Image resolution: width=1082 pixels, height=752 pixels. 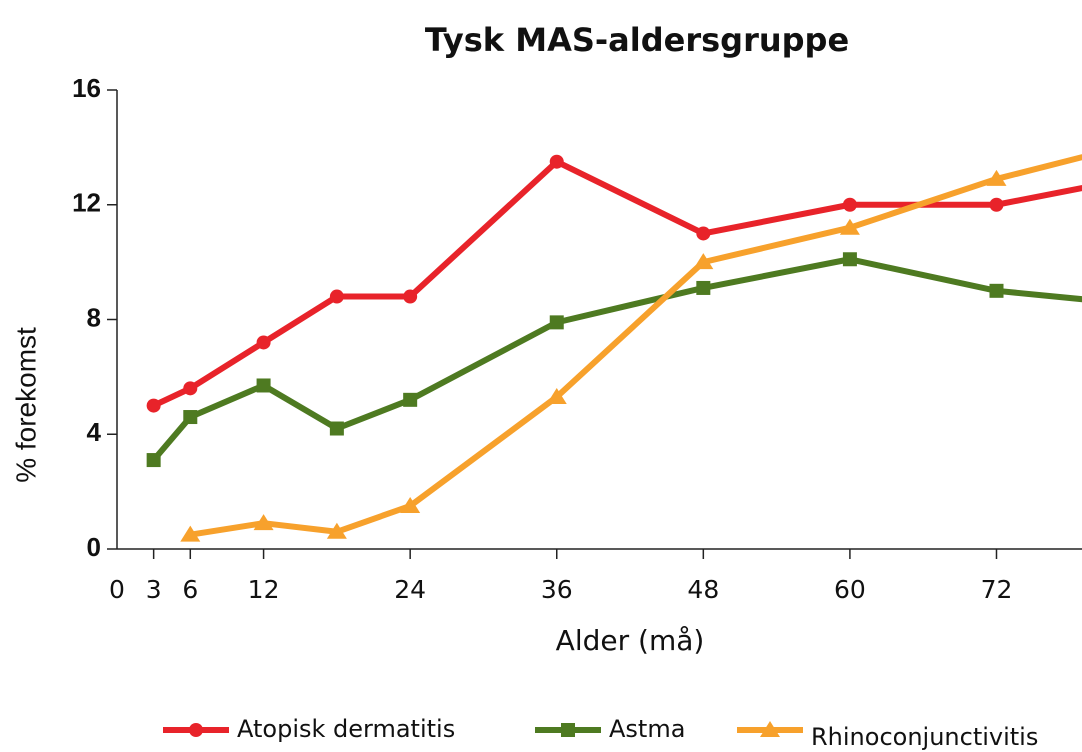 What do you see at coordinates (410, 589) in the screenshot?
I see `x-tick-label: 24` at bounding box center [410, 589].